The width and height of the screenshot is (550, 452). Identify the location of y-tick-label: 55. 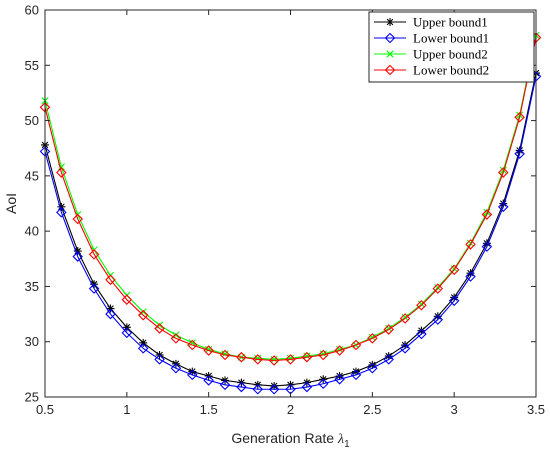
(32, 65).